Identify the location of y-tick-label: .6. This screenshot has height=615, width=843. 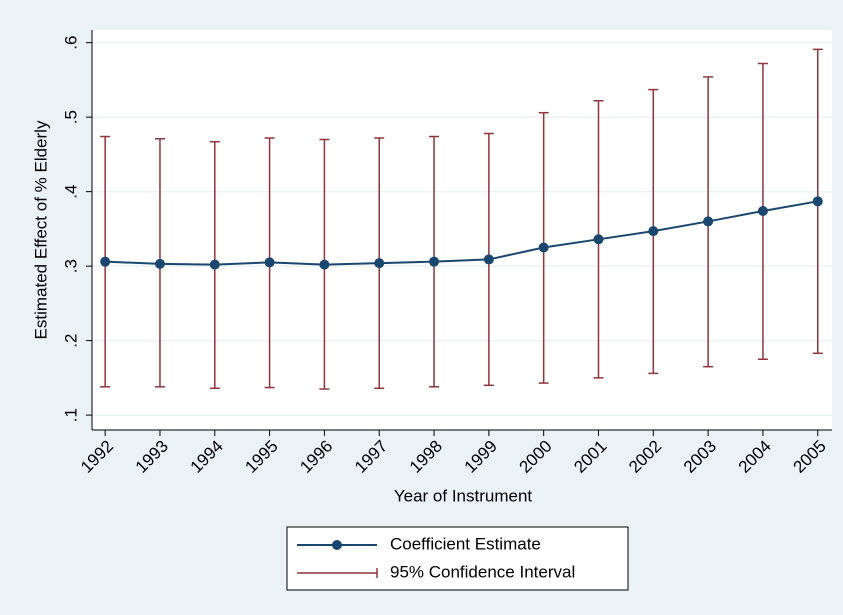
(70, 43).